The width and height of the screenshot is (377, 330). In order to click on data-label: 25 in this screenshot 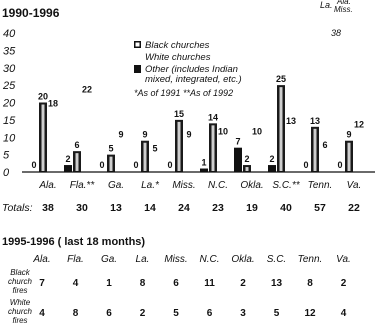, I will do `click(281, 79)`.